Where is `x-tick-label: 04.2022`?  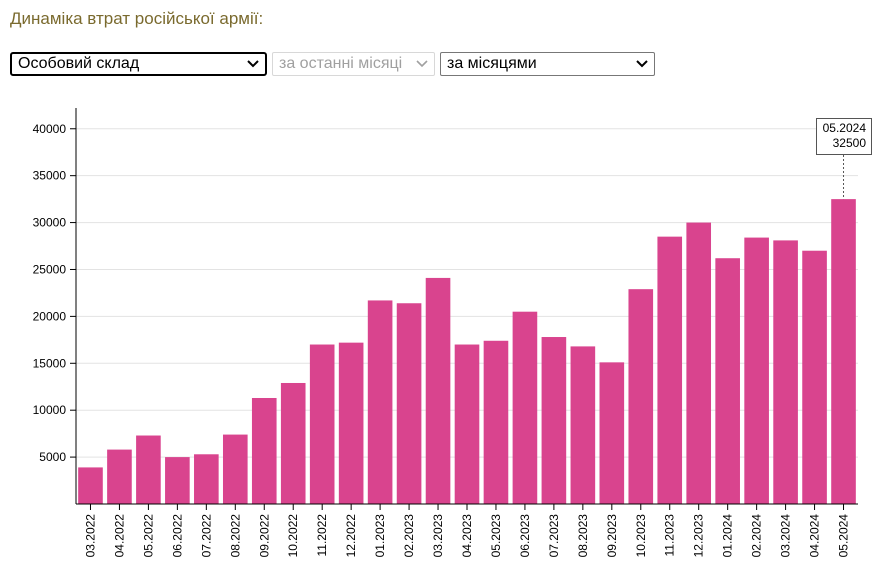
x-tick-label: 04.2022 is located at coordinates (119, 536).